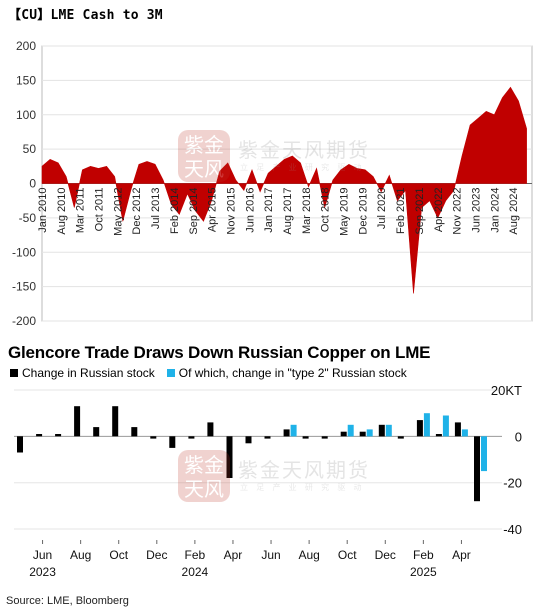 The width and height of the screenshot is (550, 615). Describe the element at coordinates (62, 211) in the screenshot. I see `x-tick-label: Aug 2010` at that location.